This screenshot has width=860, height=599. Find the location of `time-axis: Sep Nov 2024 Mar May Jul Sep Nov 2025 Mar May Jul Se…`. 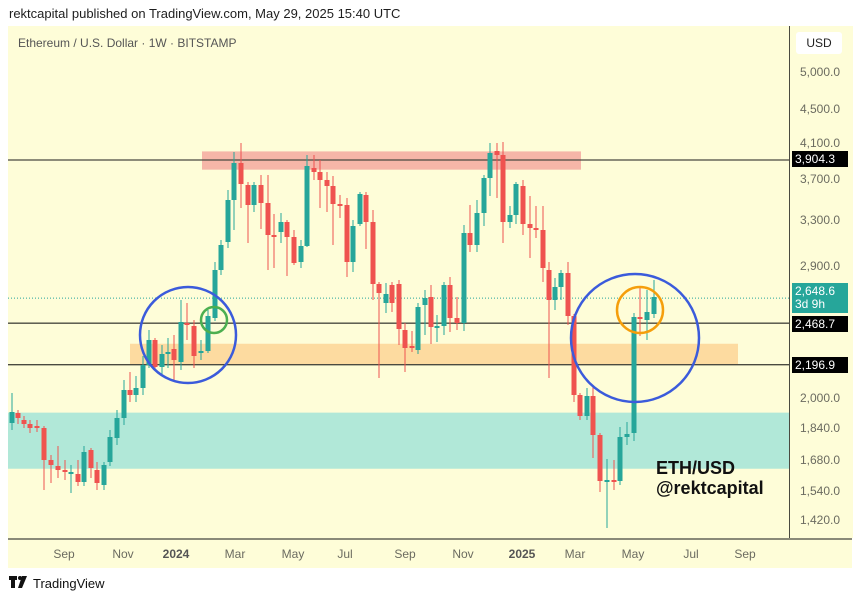

time-axis: Sep Nov 2024 Mar May Jul Sep Nov 2025 Mar May Jul Se… is located at coordinates (430, 553).